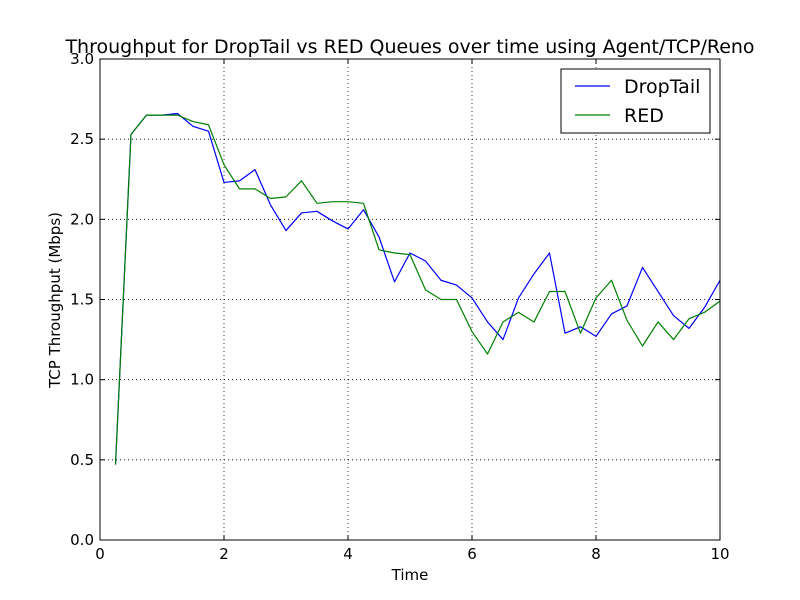  What do you see at coordinates (55, 300) in the screenshot?
I see `y-axis-label: TCP Throughput (Mbps)` at bounding box center [55, 300].